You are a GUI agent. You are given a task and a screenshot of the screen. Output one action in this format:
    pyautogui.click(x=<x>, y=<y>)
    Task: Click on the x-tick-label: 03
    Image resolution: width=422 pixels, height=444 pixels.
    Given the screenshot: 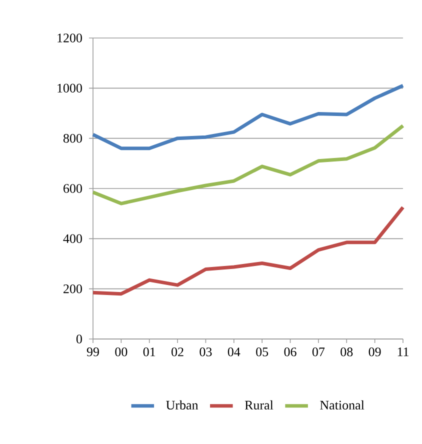 What is the action you would take?
    pyautogui.click(x=206, y=352)
    